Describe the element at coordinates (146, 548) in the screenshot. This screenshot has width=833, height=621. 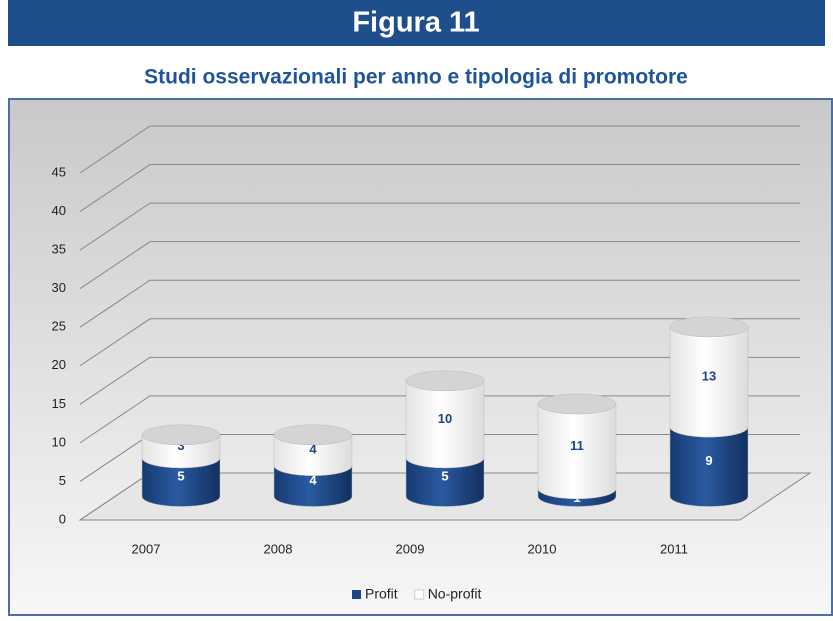
I see `x-tick-label: 2007` at that location.